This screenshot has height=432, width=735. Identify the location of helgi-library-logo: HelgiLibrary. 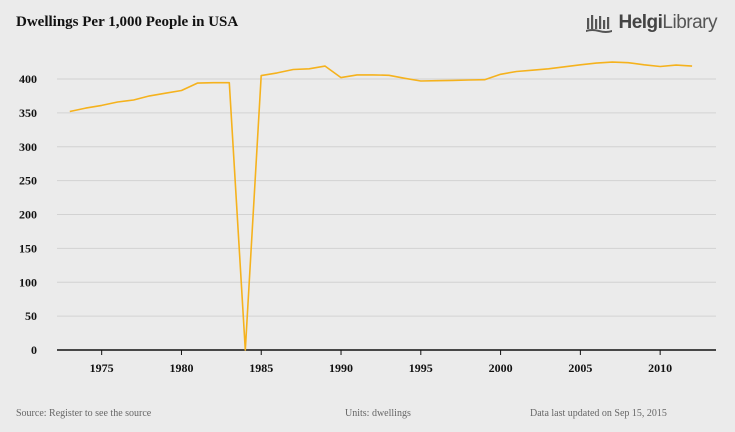
(651, 23).